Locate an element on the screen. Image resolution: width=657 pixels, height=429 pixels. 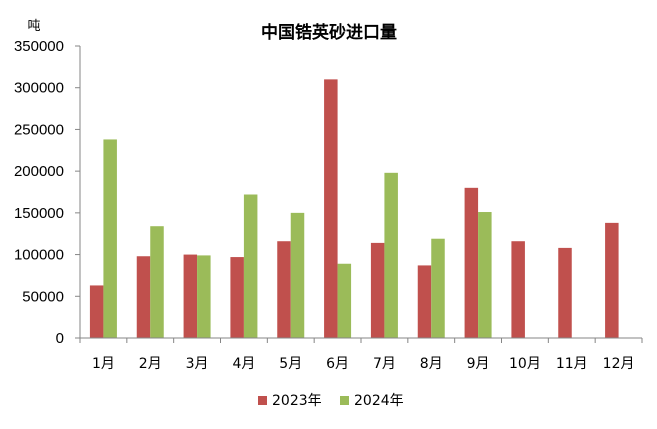
y-tick-label: 0 is located at coordinates (60, 338).